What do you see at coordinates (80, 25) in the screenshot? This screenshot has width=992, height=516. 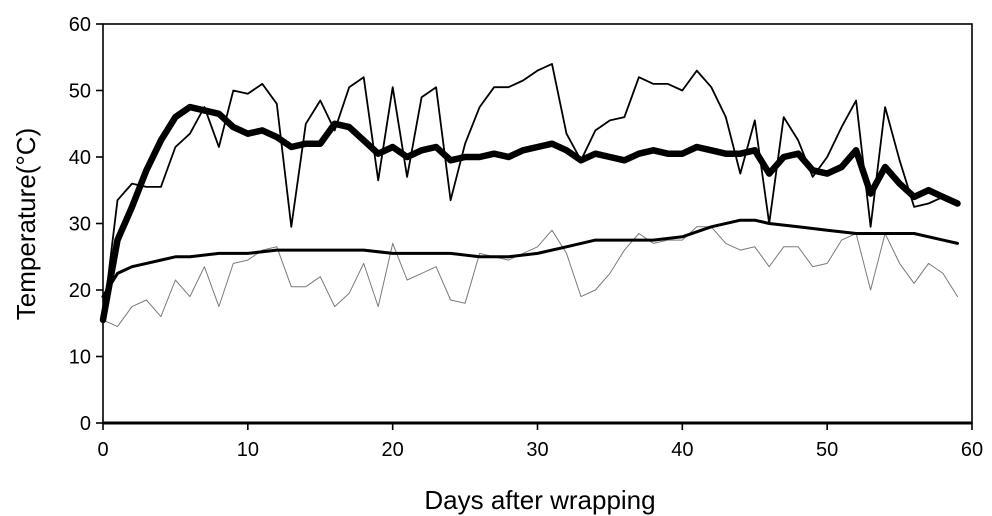 I see `y-tick-label: 60` at bounding box center [80, 25].